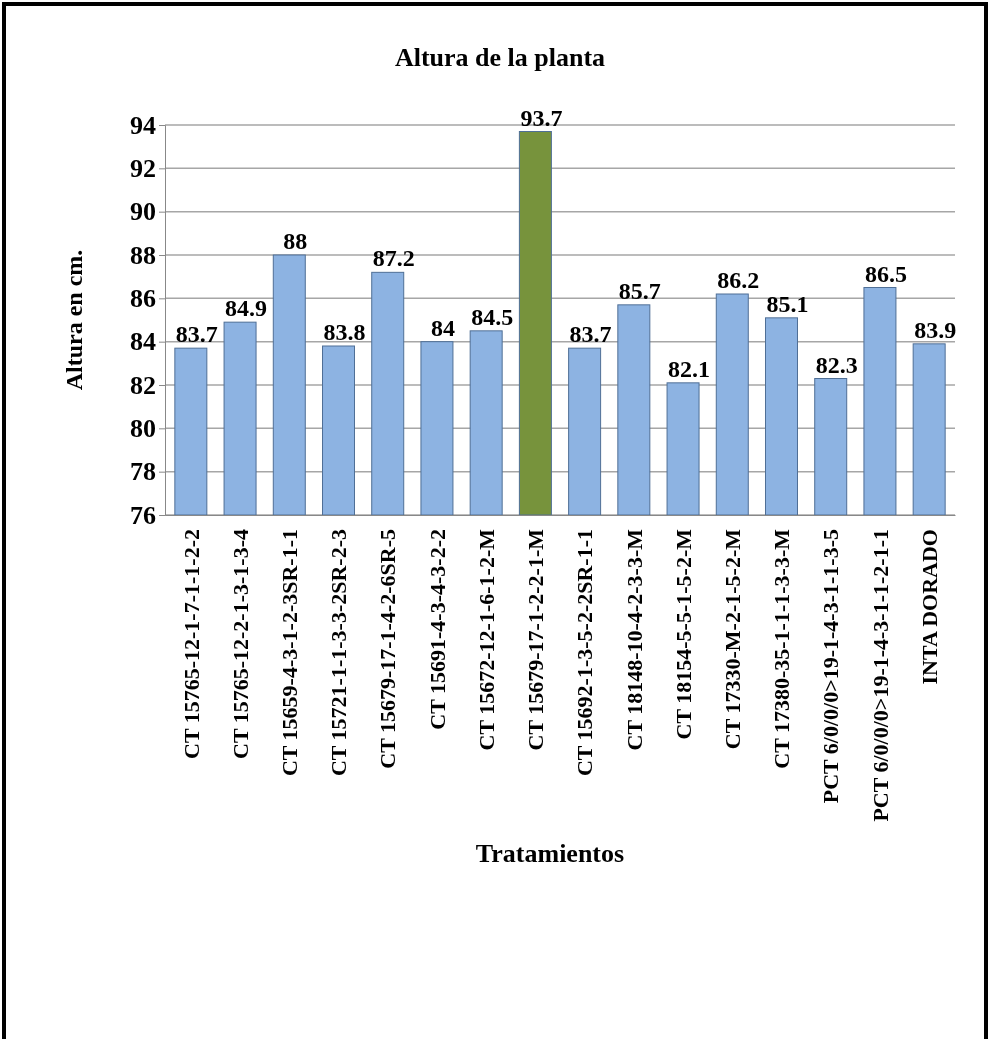 Image resolution: width=990 pixels, height=1039 pixels. Describe the element at coordinates (683, 634) in the screenshot. I see `x-tick-label: CT 18154-5-5-1-5-2-M` at that location.